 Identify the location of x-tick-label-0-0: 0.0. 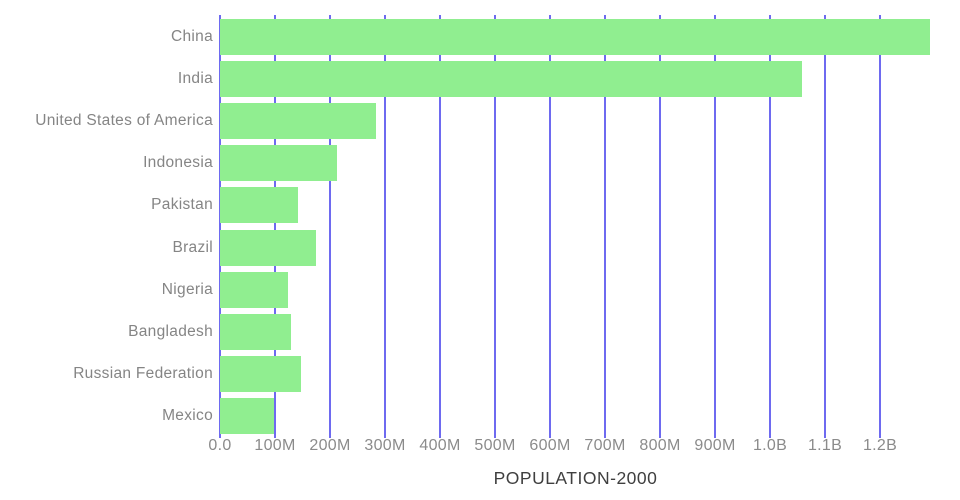
(220, 445).